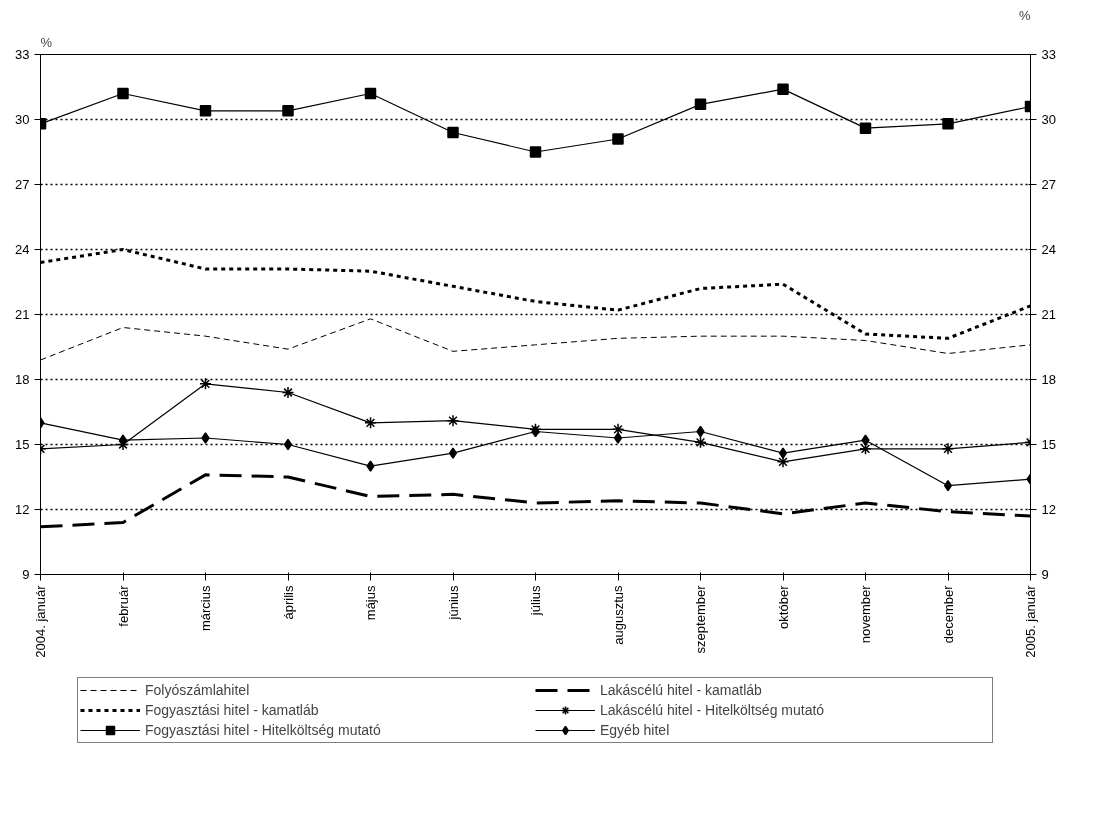  Describe the element at coordinates (22, 314) in the screenshot. I see `y-tick-label: 21` at that location.